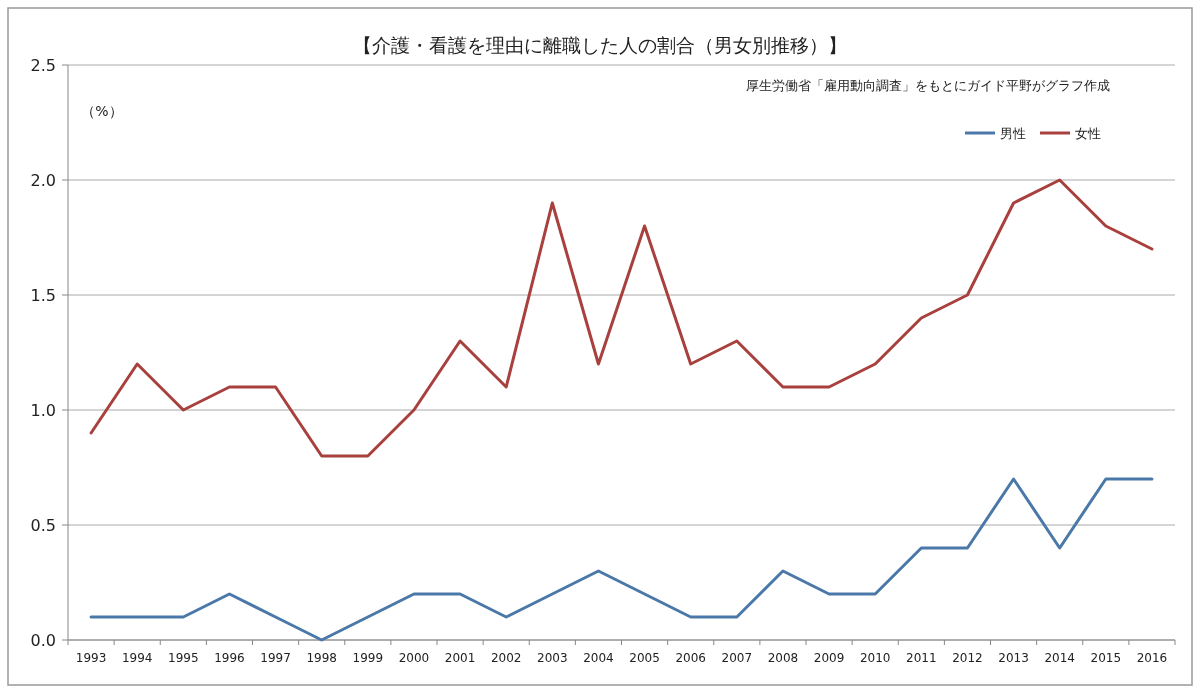 Image resolution: width=1200 pixels, height=693 pixels. Describe the element at coordinates (43, 525) in the screenshot. I see `y-tick-label: 0.5` at that location.